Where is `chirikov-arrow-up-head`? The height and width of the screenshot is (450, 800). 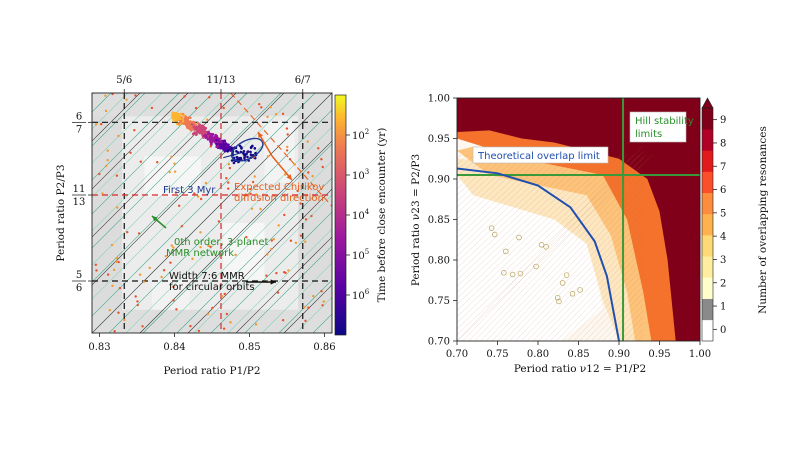
chirikov-arrow-up-head is located at coordinates (260, 135).